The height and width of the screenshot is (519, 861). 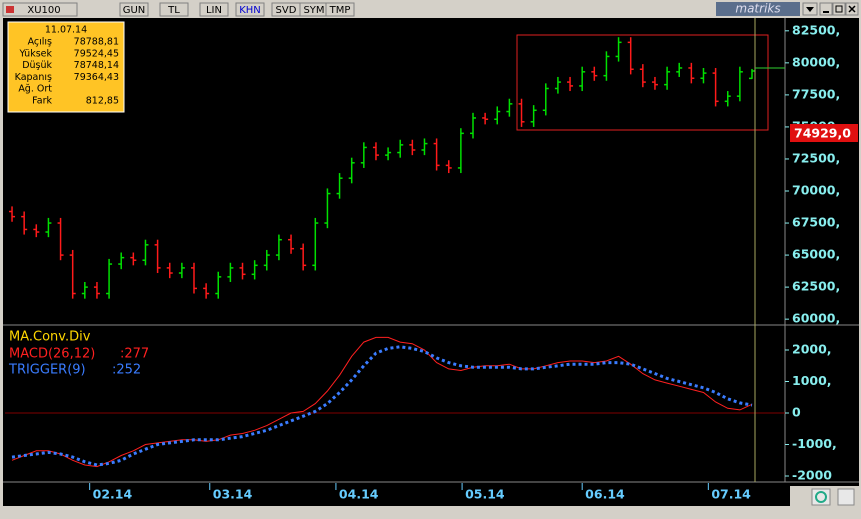 What do you see at coordinates (430, 510) in the screenshot?
I see `status-bar` at bounding box center [430, 510].